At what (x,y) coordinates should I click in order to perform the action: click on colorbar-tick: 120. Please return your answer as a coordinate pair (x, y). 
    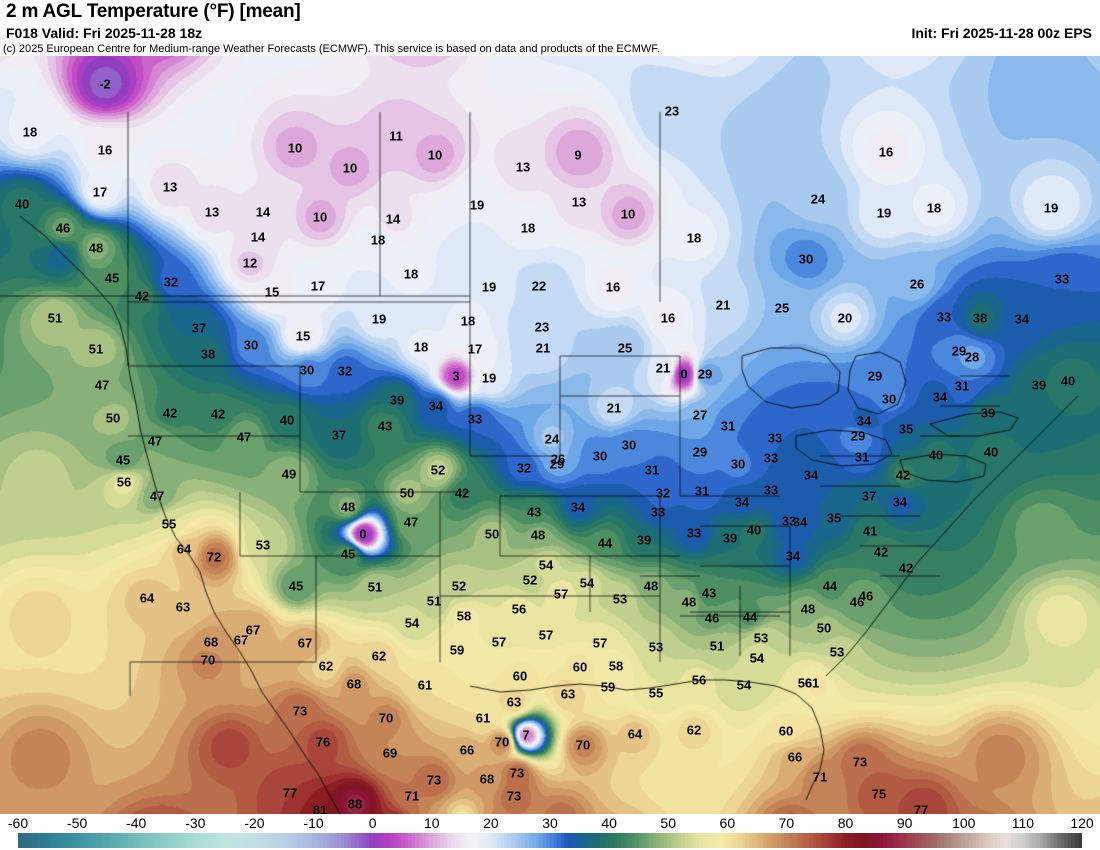
    Looking at the image, I should click on (1082, 823).